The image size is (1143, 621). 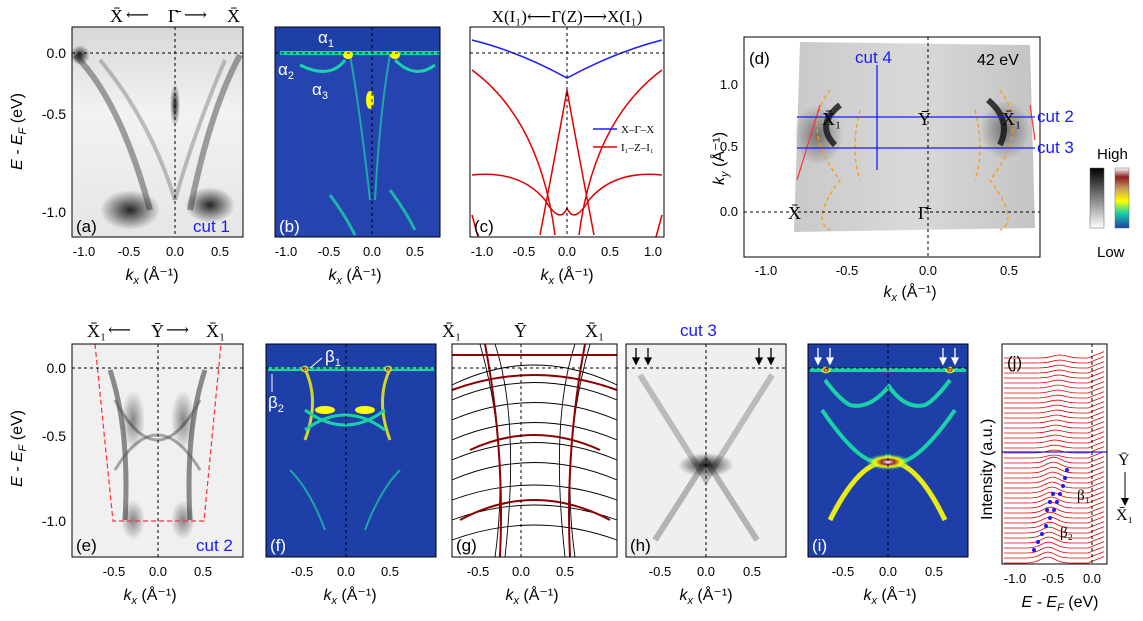 What do you see at coordinates (705, 596) in the screenshot?
I see `h-xlabel: kx (Å⁻¹)` at bounding box center [705, 596].